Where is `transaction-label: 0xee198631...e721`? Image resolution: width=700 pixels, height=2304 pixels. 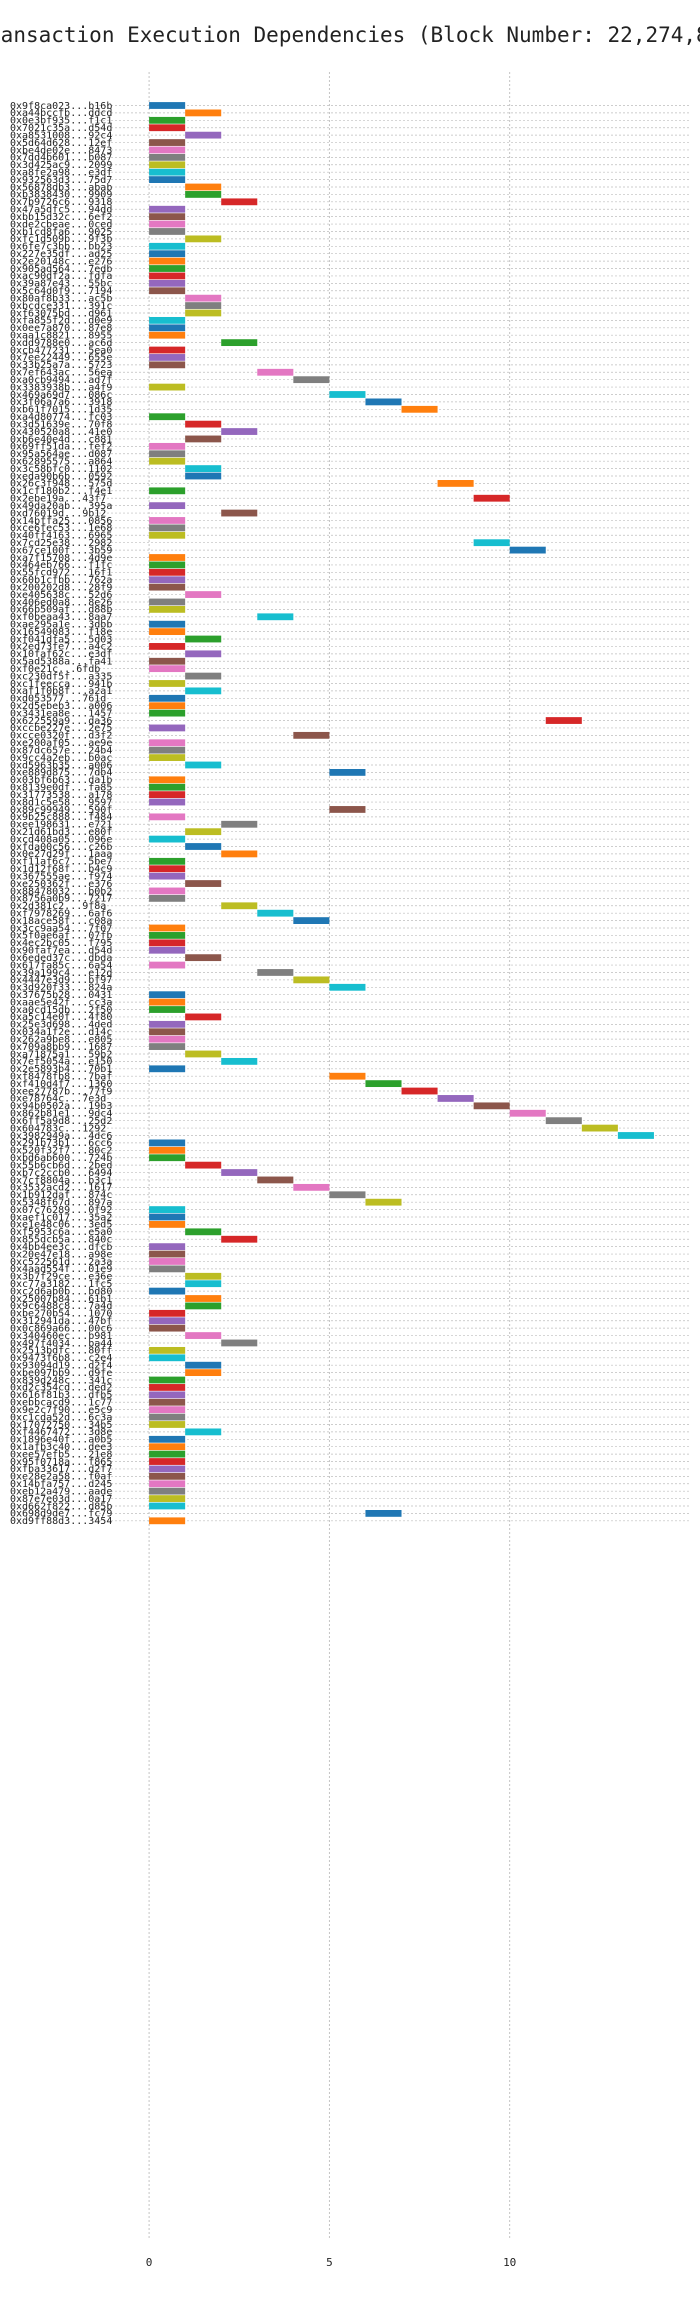
transaction-label: 0xee198631...e721 is located at coordinates (61, 825).